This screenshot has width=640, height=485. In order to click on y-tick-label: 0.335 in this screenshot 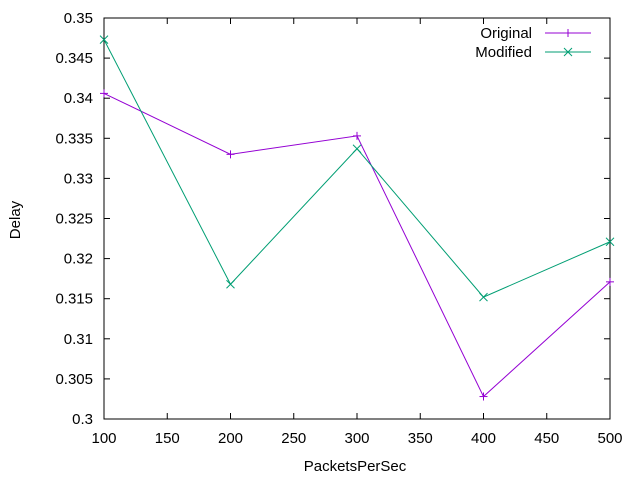, I will do `click(74, 138)`.